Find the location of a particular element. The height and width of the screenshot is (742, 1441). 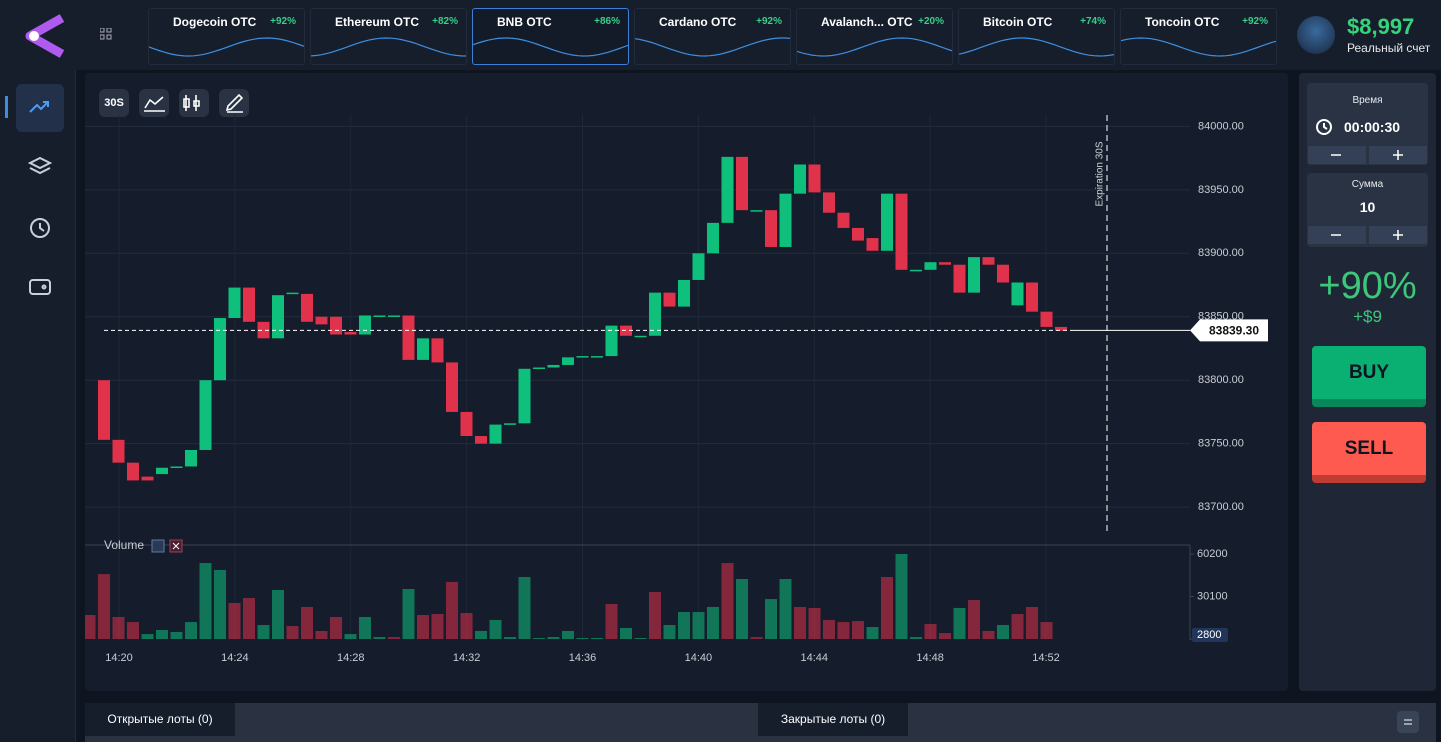

asset-payout: +92% is located at coordinates (283, 21).